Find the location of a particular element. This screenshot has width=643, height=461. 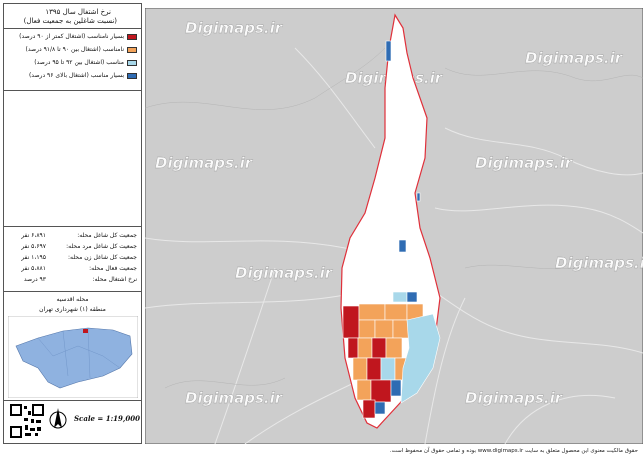

stat-value: ۹۳ درصد is located at coordinates (34, 279).